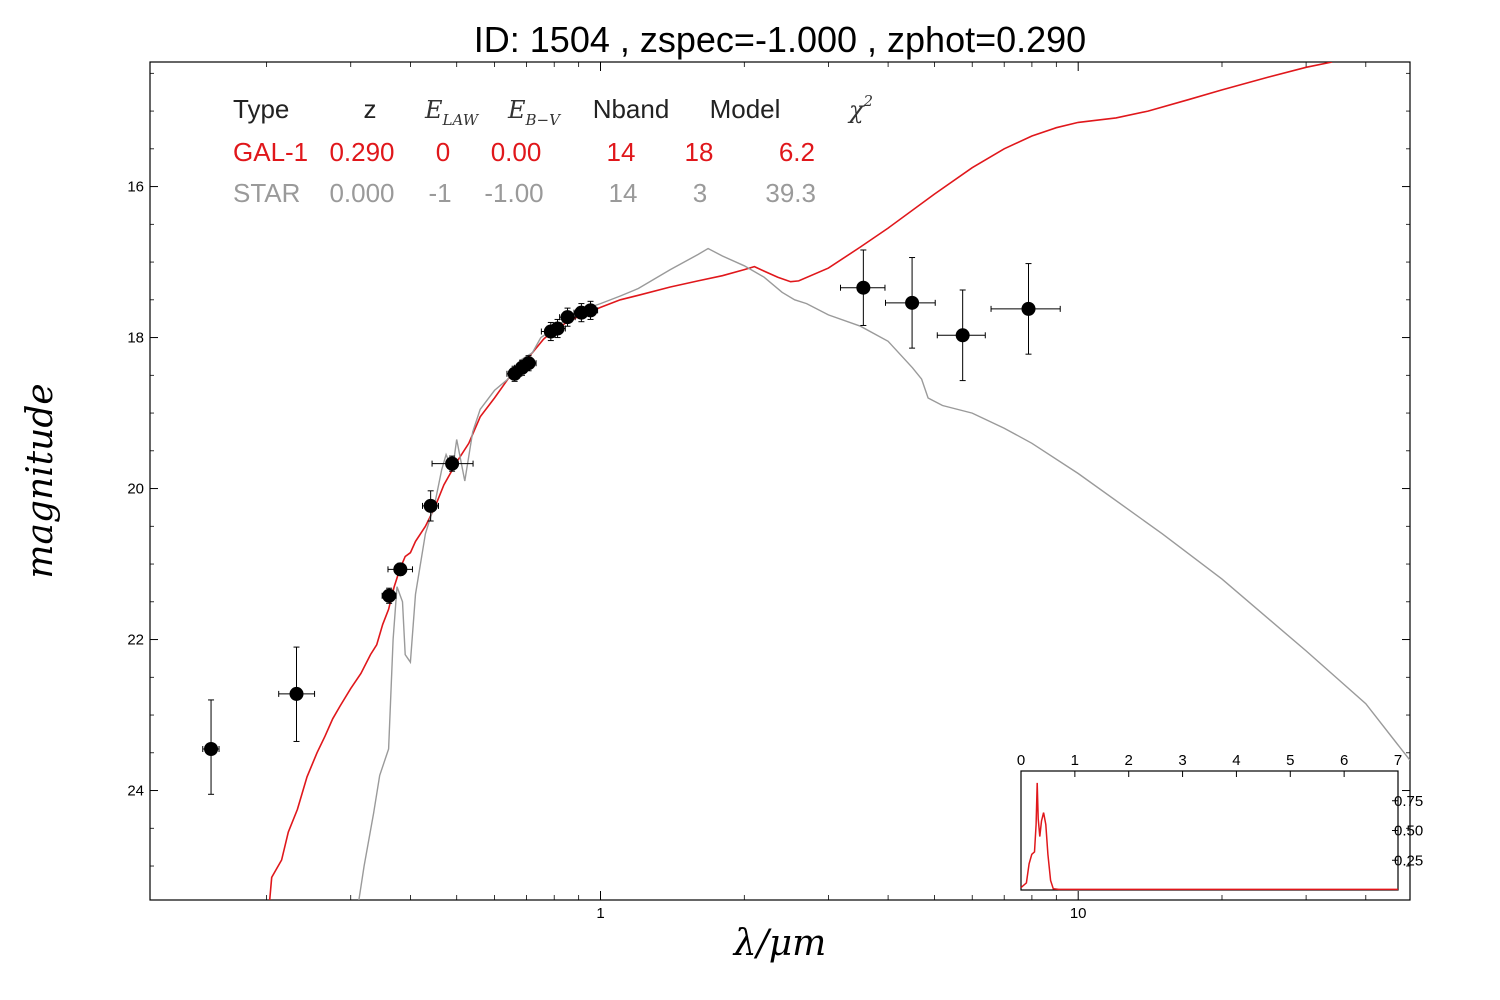  I want to click on x-axis-label: λ/μm, so click(779, 943).